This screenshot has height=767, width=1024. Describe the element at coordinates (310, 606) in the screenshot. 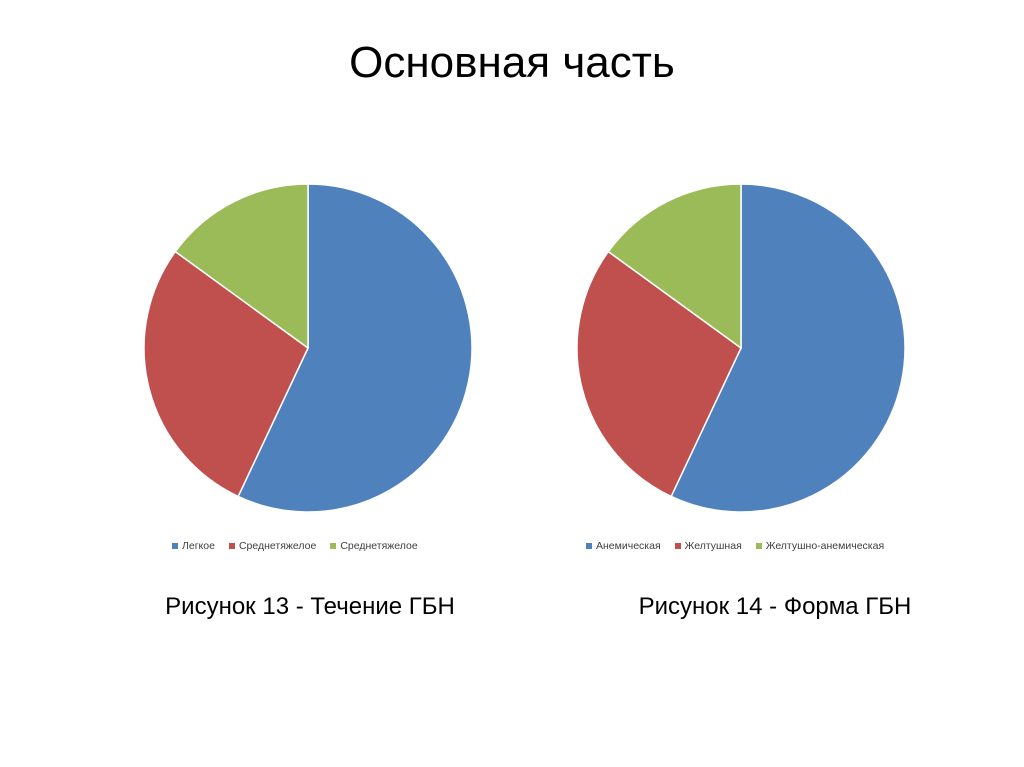

I see `figure-caption-course: Рисунок 13 - Течение ГБН` at that location.